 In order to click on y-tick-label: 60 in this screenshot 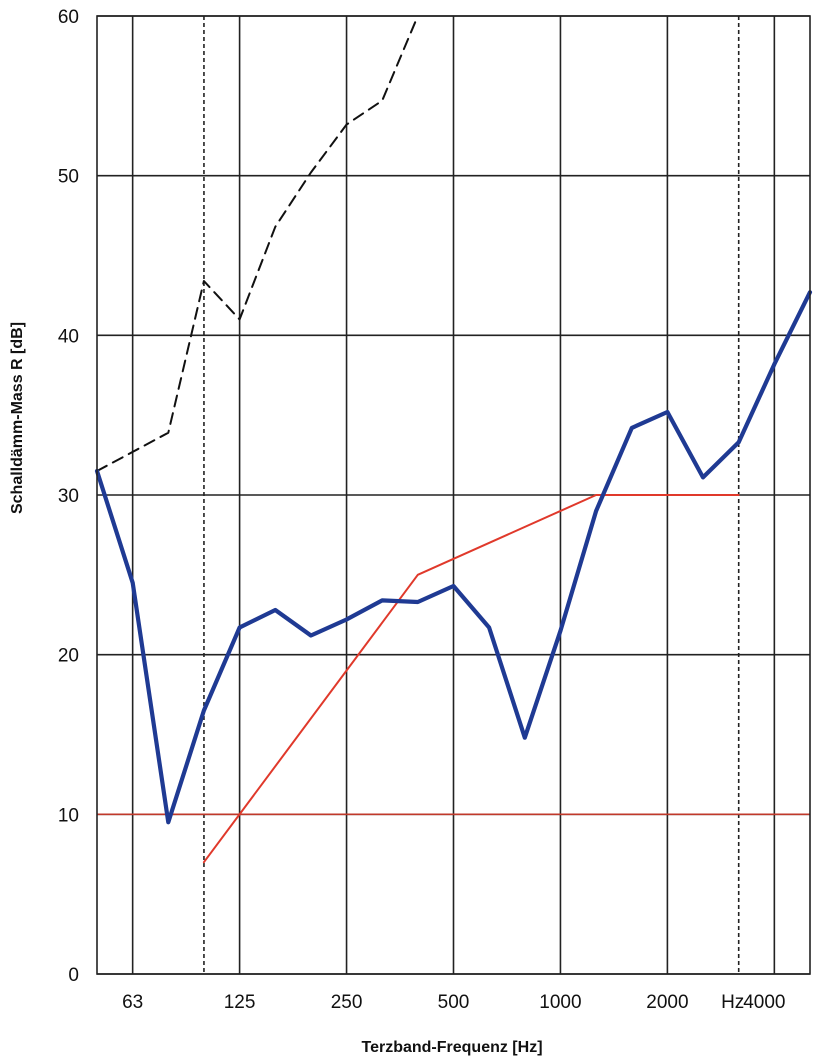, I will do `click(68, 17)`.